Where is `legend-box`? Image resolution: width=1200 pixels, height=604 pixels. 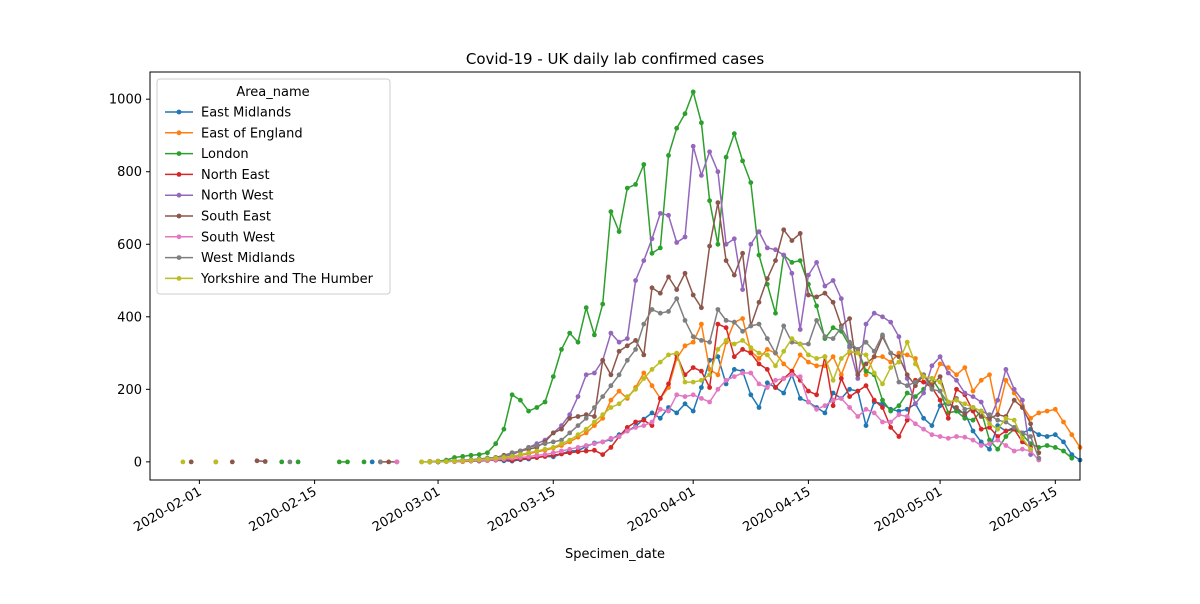 legend-box is located at coordinates (273, 186).